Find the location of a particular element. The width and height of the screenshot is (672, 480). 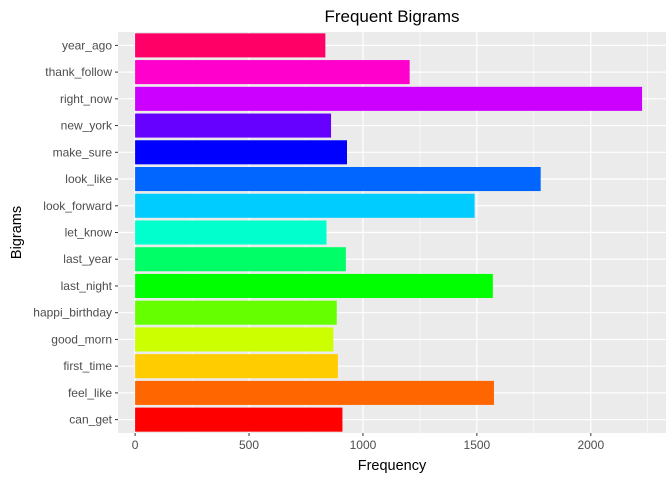

y-tick-label: good_morn is located at coordinates (81, 339).